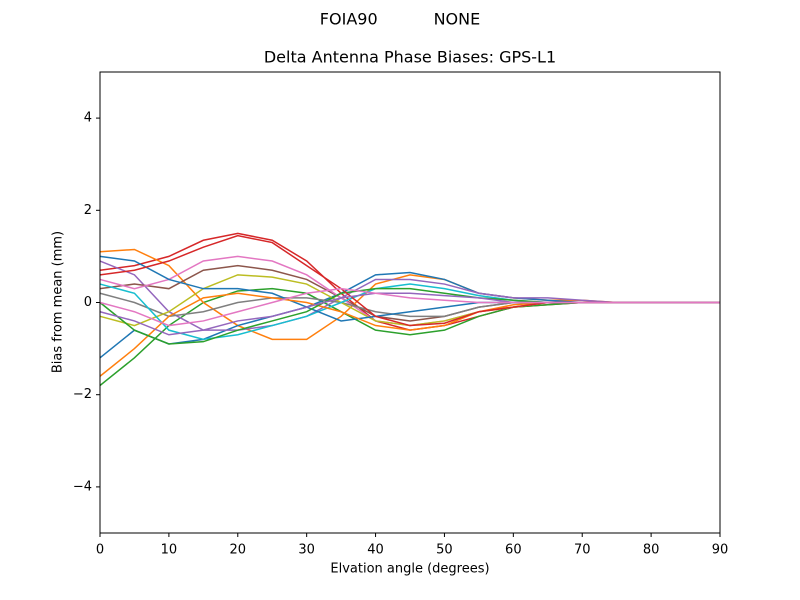  Describe the element at coordinates (82, 394) in the screenshot. I see `y-tick-label: −2` at that location.